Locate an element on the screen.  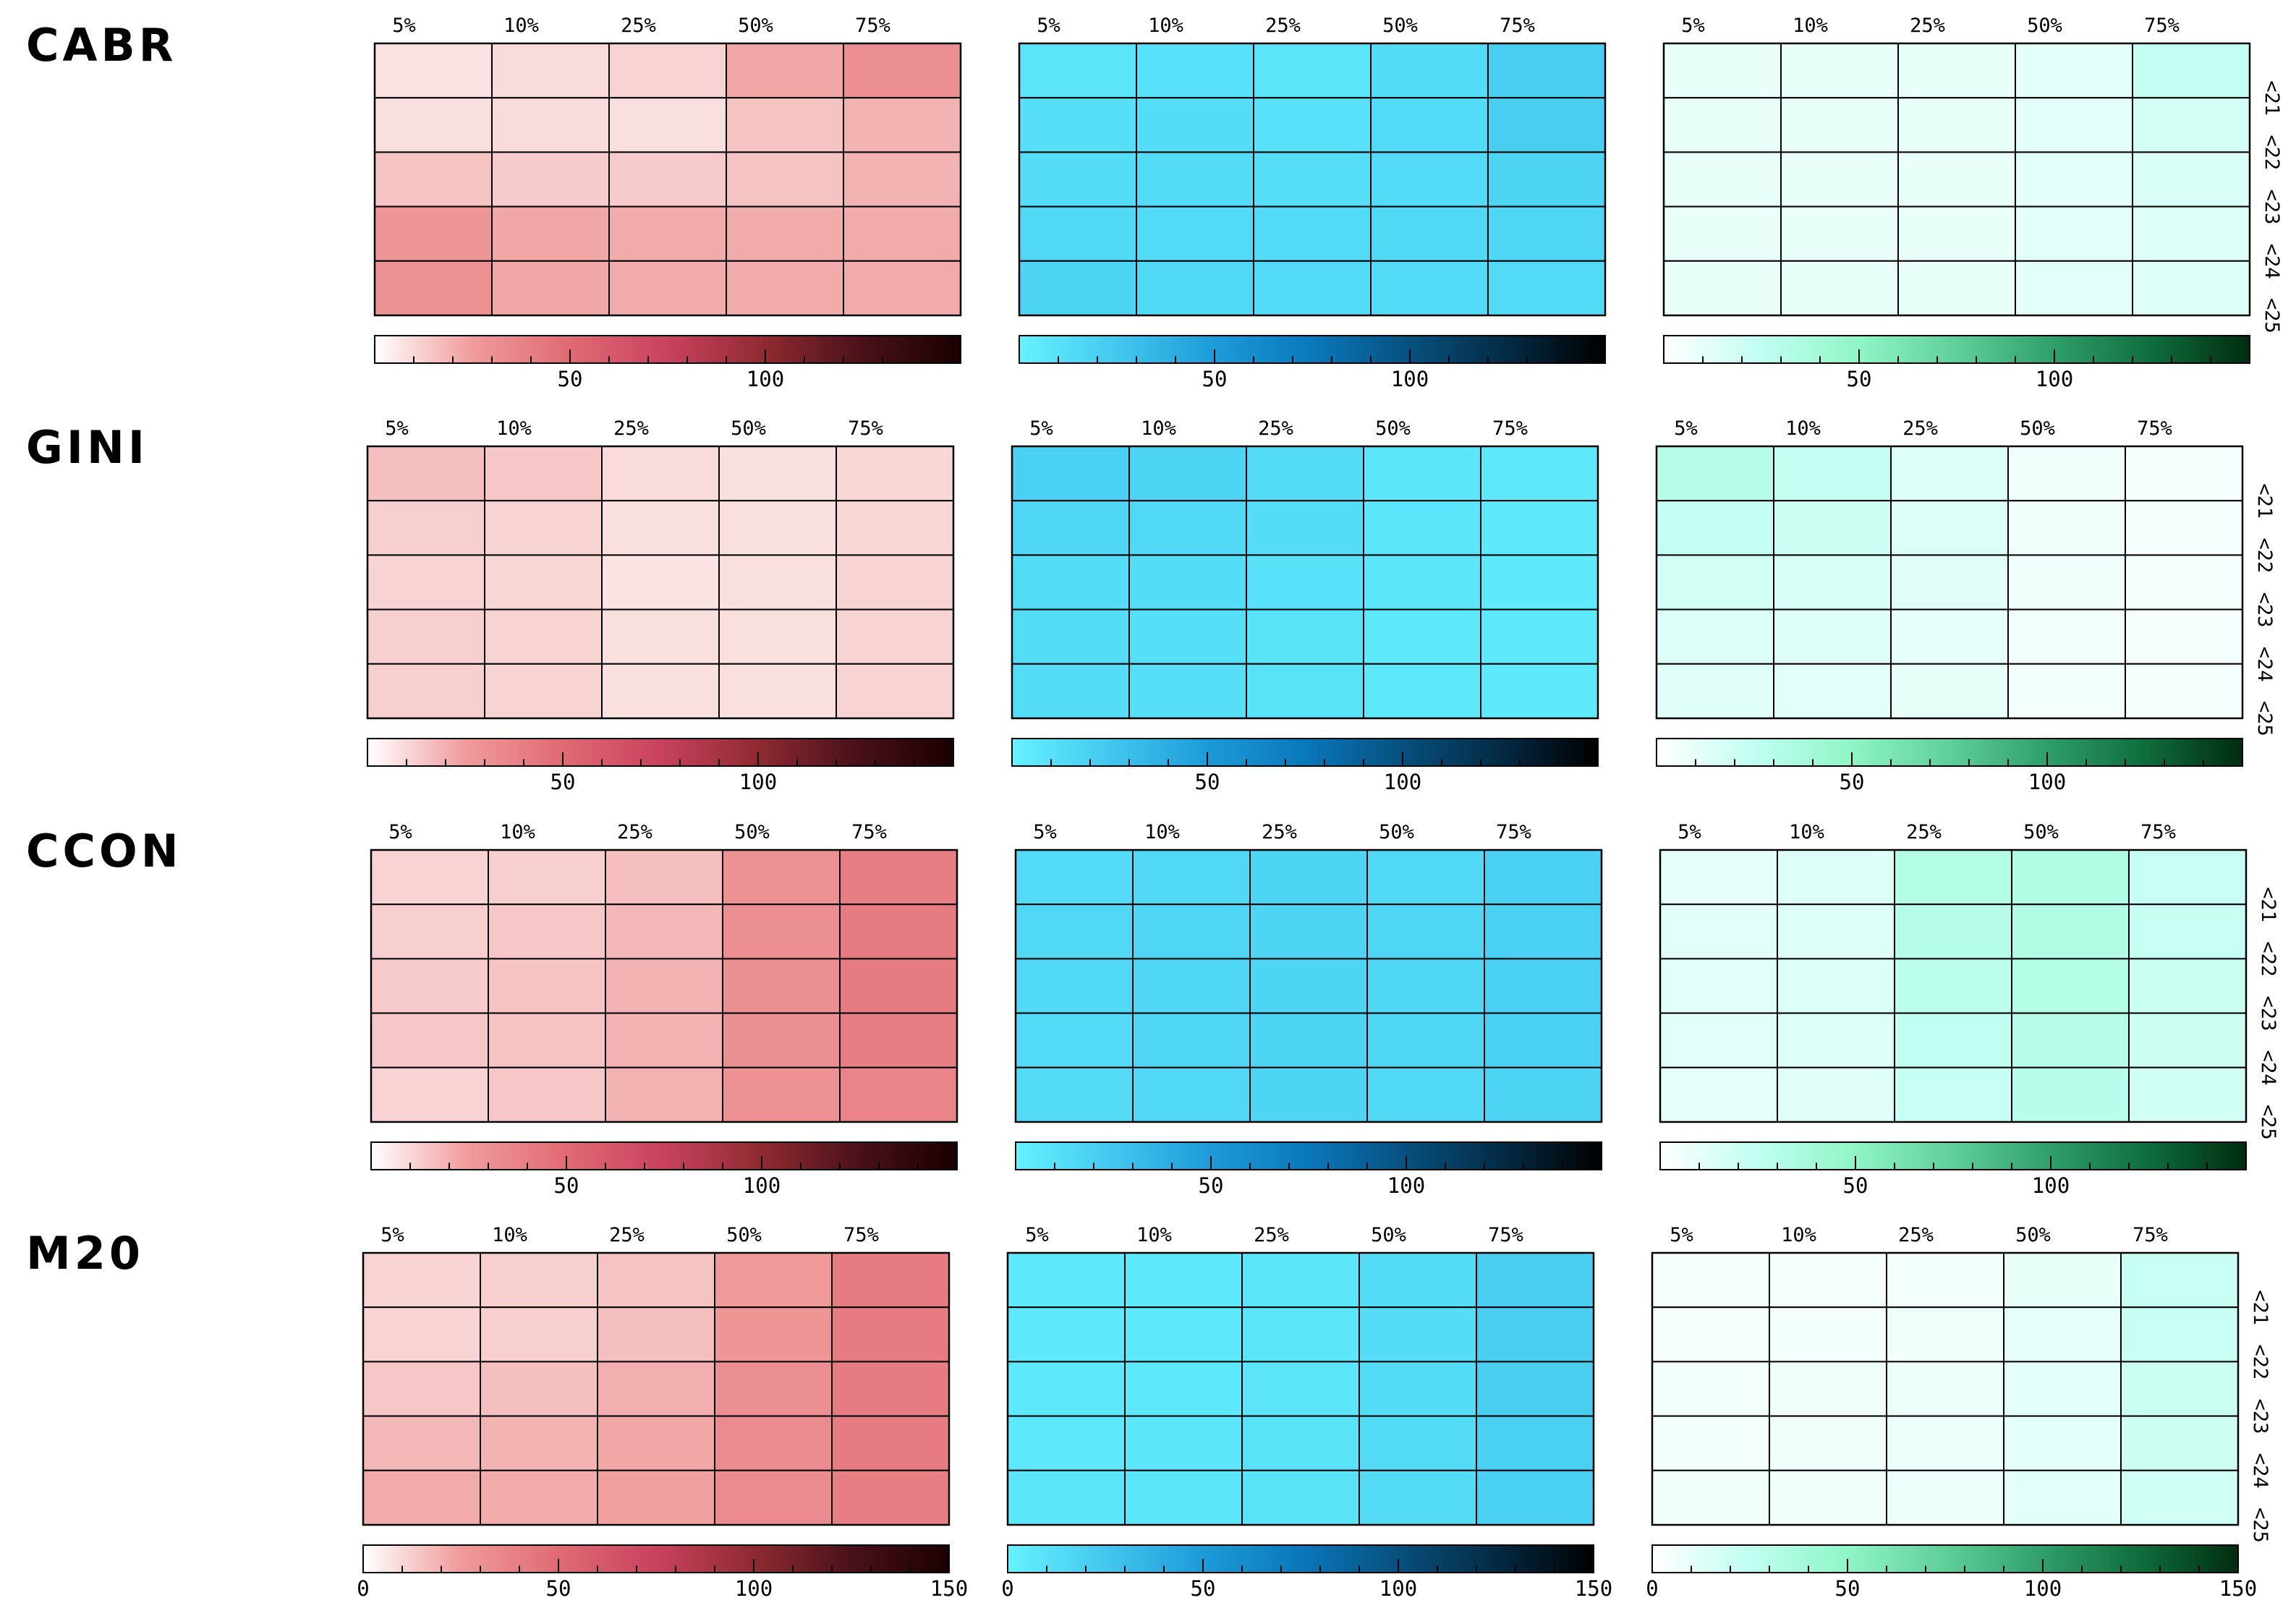
row-label: <22 is located at coordinates (2272, 152).